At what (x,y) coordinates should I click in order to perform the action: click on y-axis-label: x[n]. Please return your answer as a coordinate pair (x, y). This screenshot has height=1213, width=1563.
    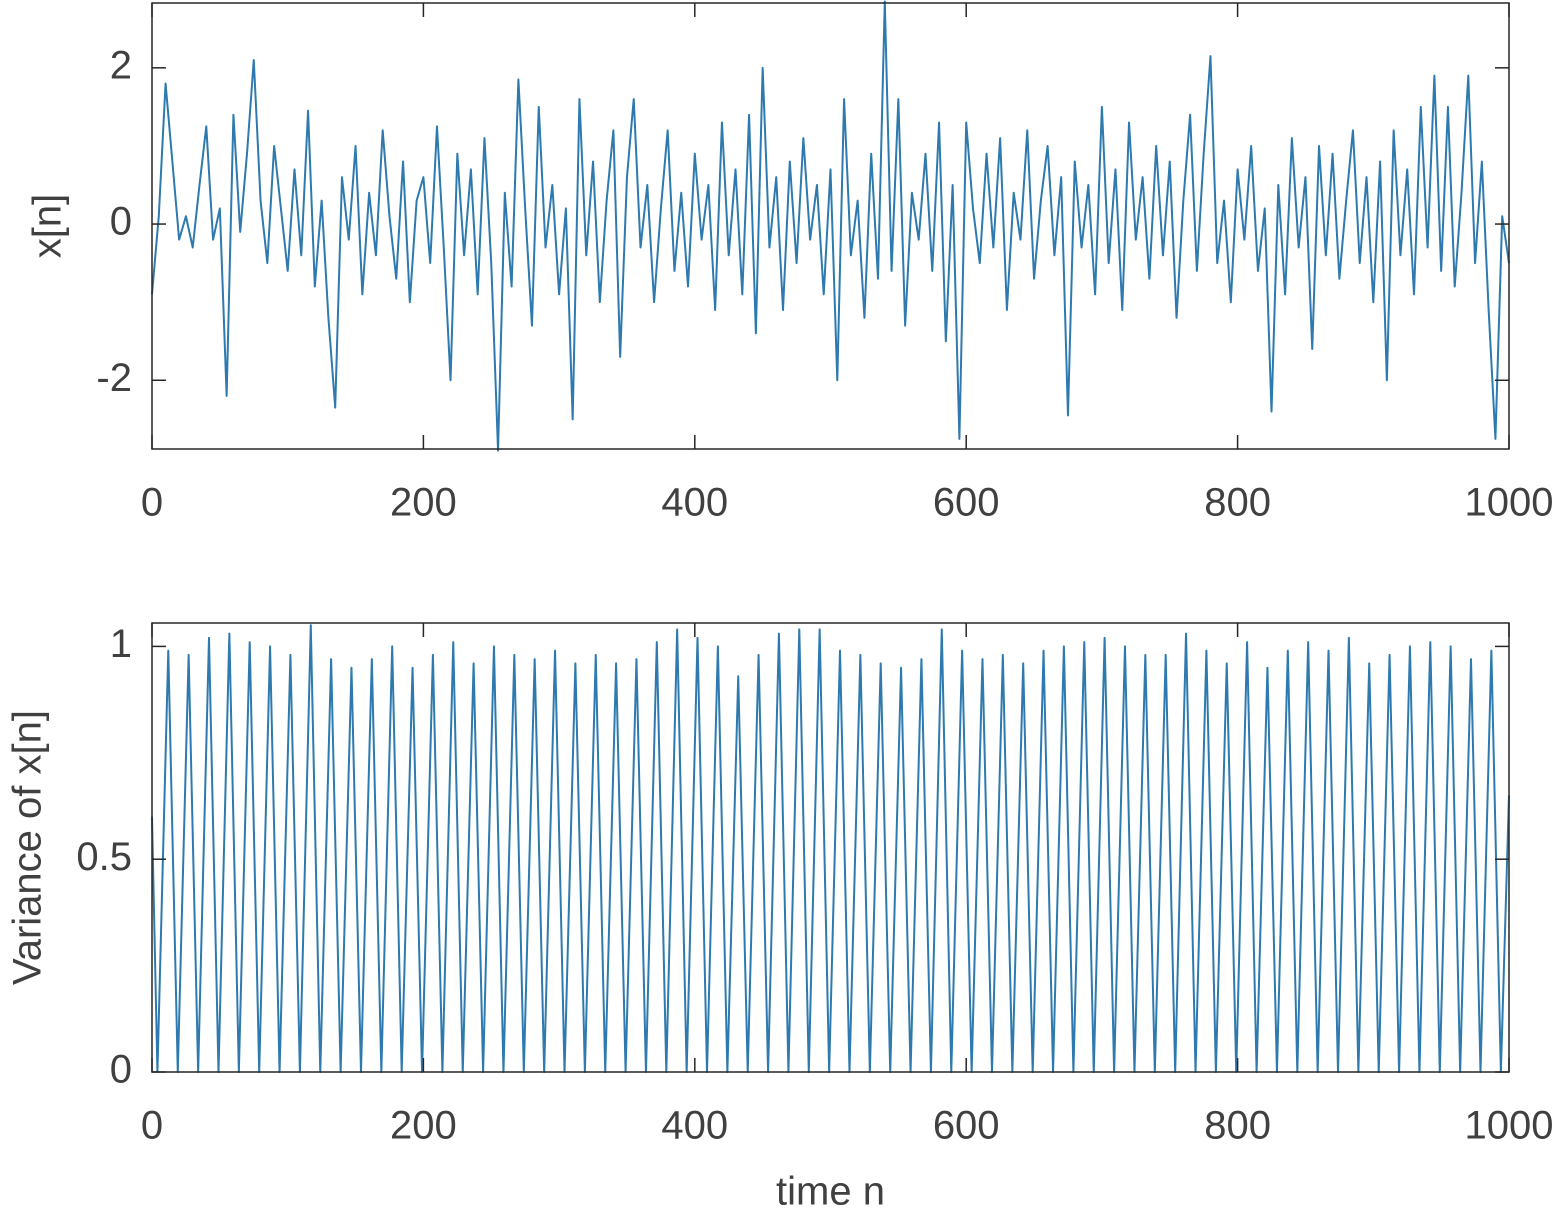
    Looking at the image, I should click on (48, 226).